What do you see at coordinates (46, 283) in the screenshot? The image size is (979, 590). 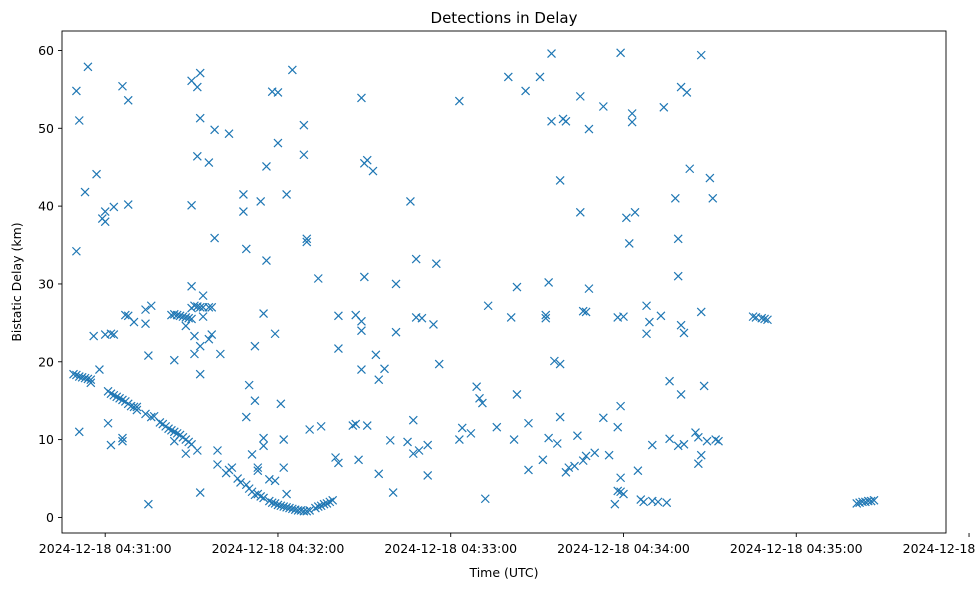 I see `y-tick-label: 30` at bounding box center [46, 283].